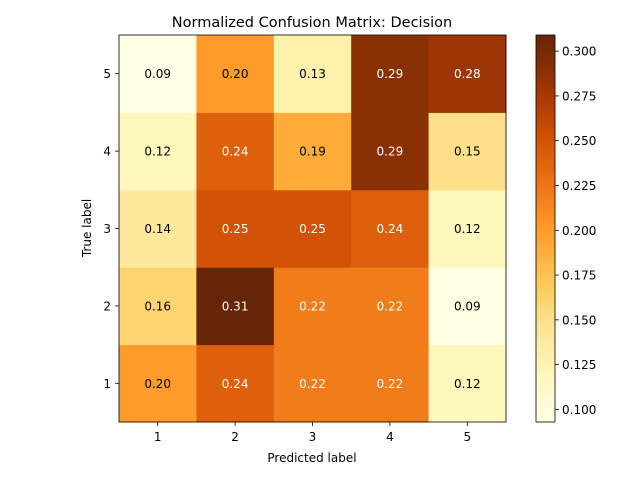  I want to click on cell-value-label: 0.19, so click(312, 152).